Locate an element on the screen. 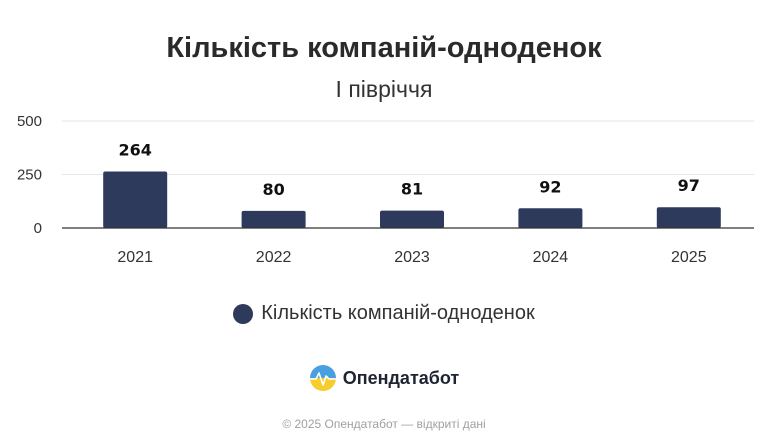 This screenshot has width=768, height=448. brand: Опендатабот is located at coordinates (384, 378).